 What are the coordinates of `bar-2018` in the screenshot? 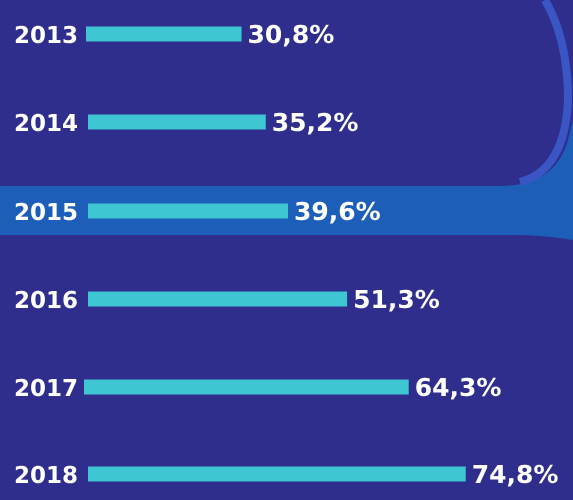 It's located at (277, 474).